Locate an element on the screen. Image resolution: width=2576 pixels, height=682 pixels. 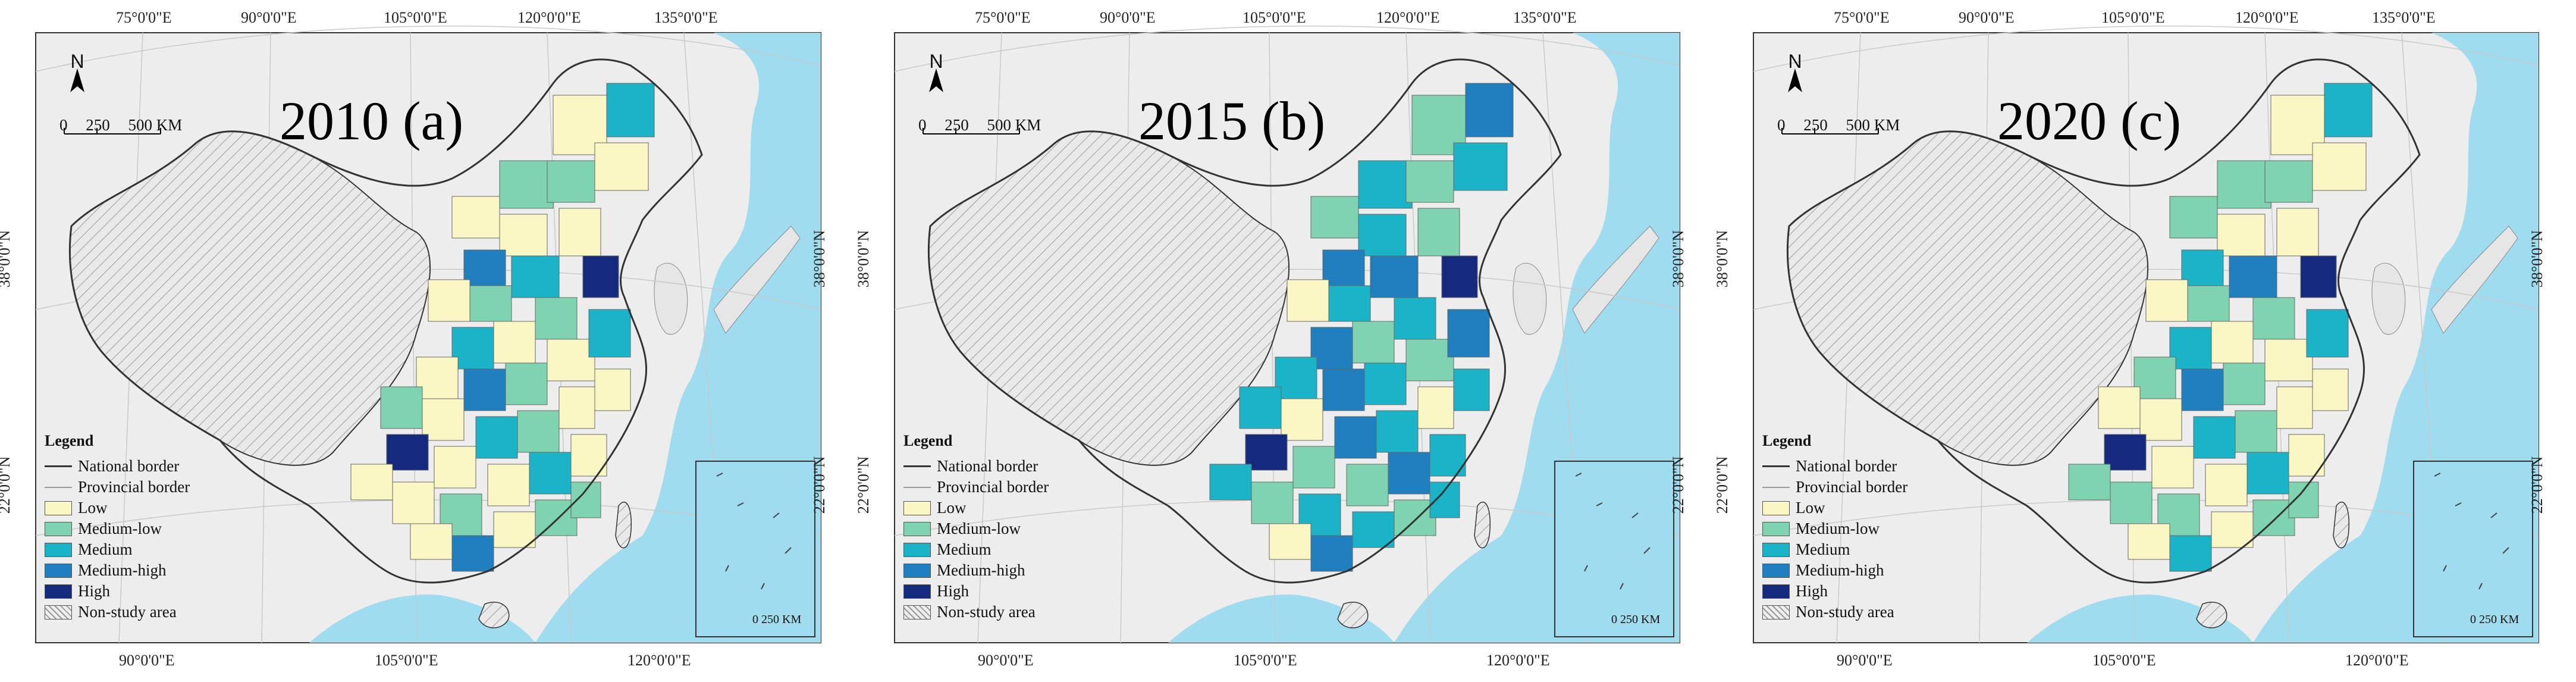
right-coord-label: 38°0'0"N is located at coordinates (1678, 259).